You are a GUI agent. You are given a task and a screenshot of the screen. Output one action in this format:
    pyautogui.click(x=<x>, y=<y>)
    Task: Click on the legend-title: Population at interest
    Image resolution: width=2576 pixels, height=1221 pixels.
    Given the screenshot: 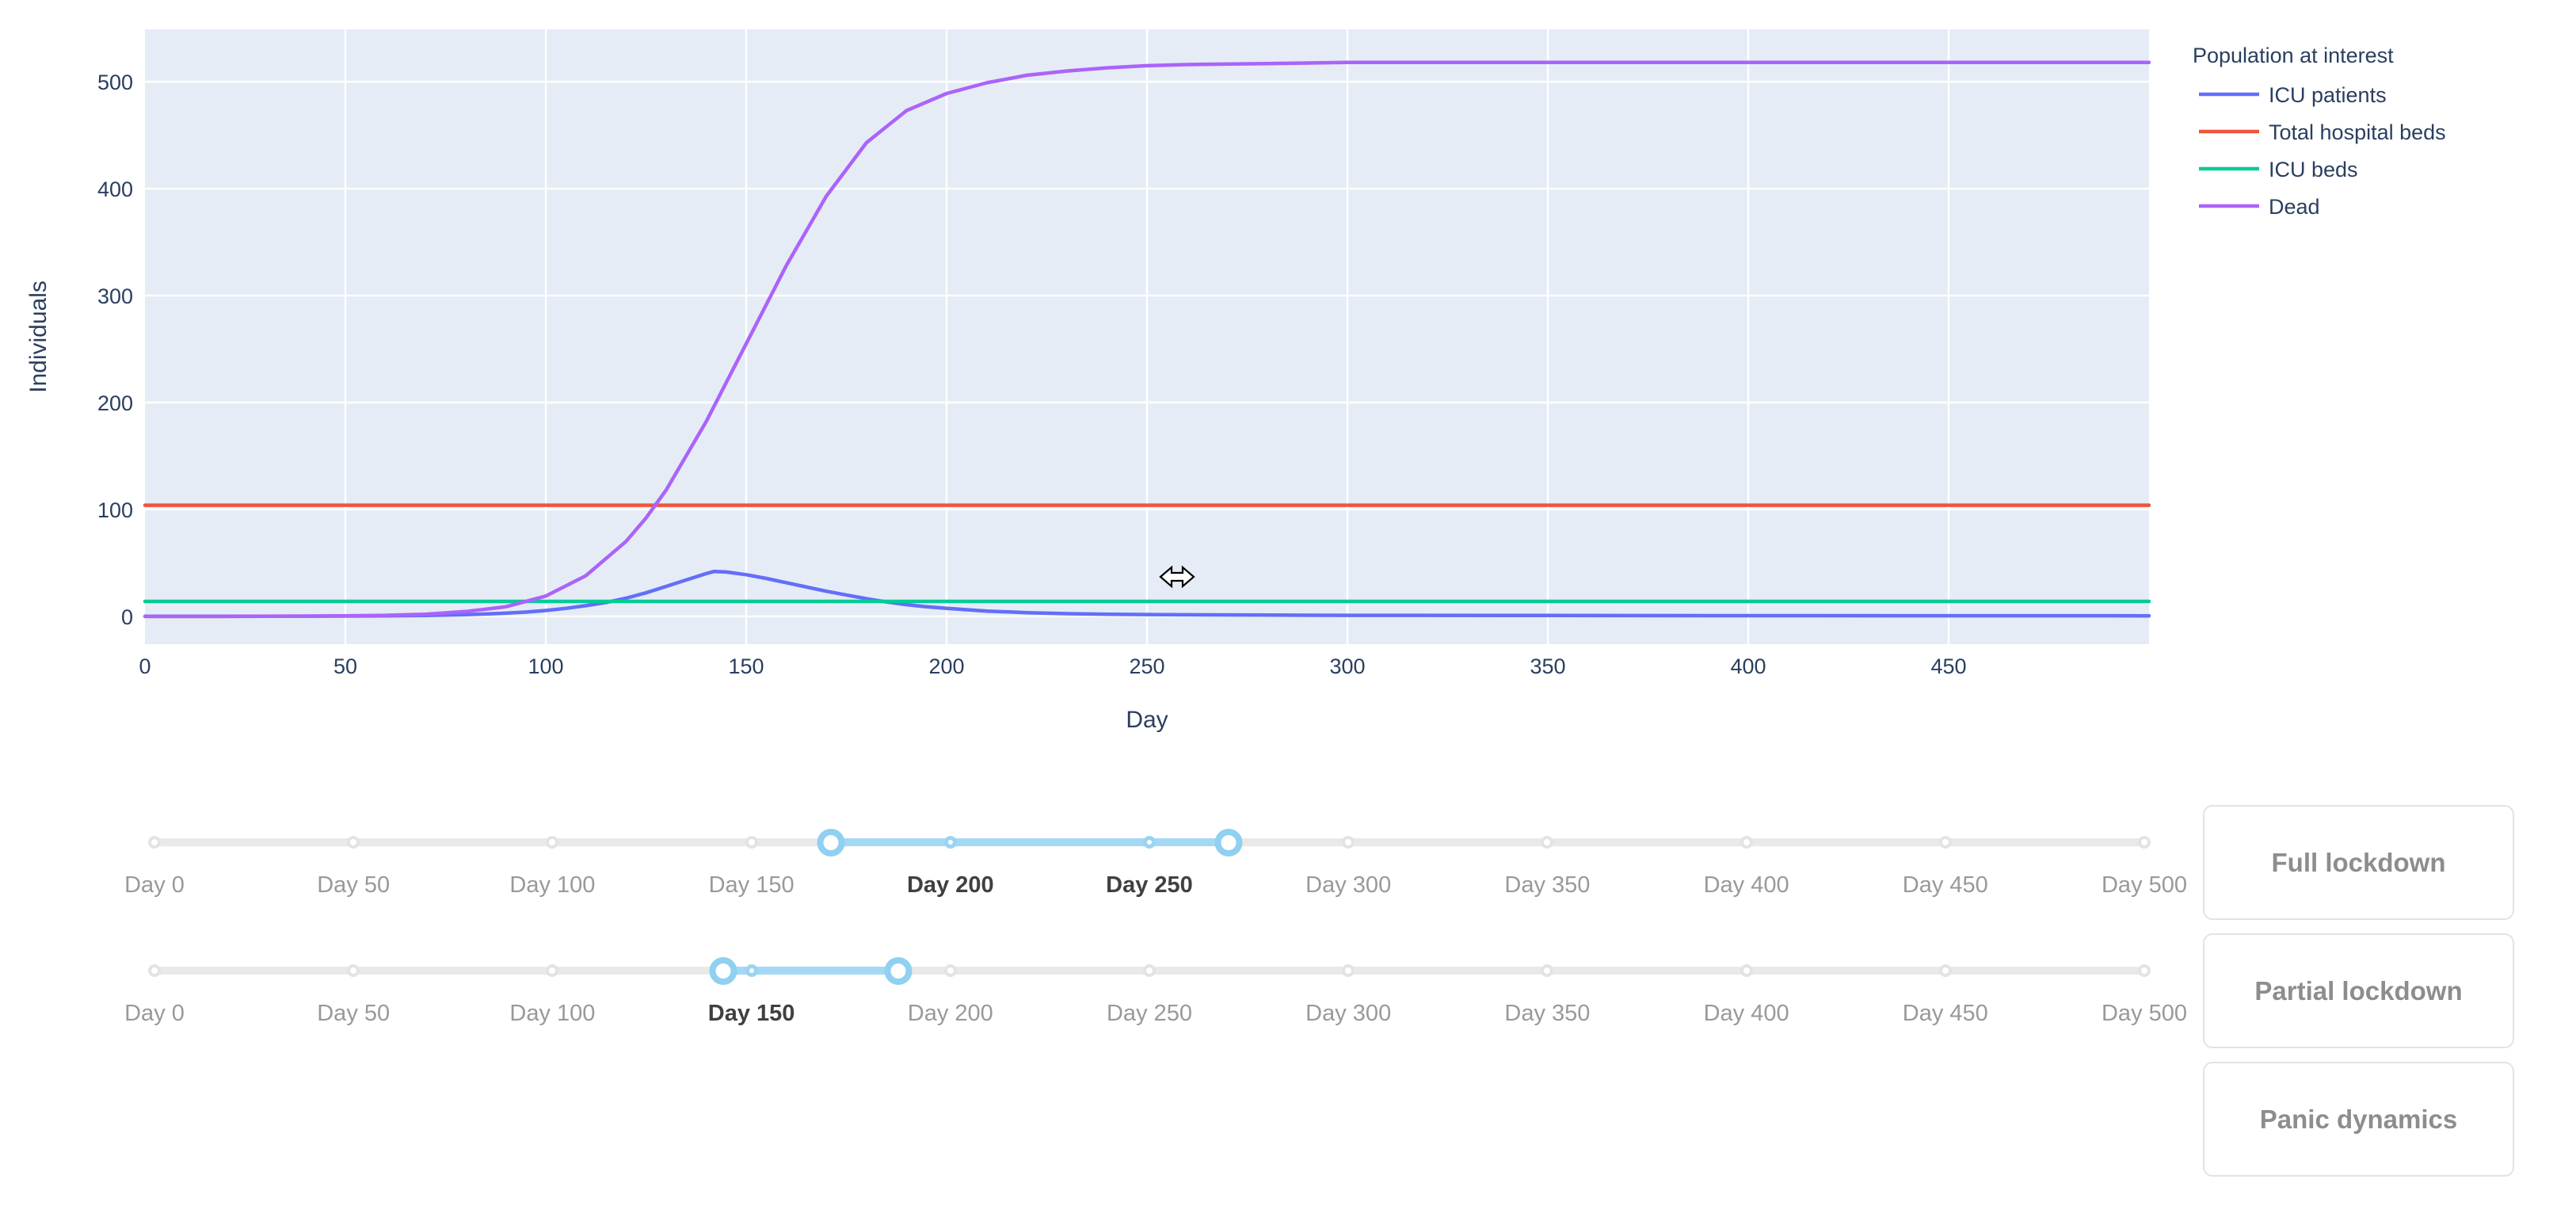 What is the action you would take?
    pyautogui.click(x=2294, y=55)
    